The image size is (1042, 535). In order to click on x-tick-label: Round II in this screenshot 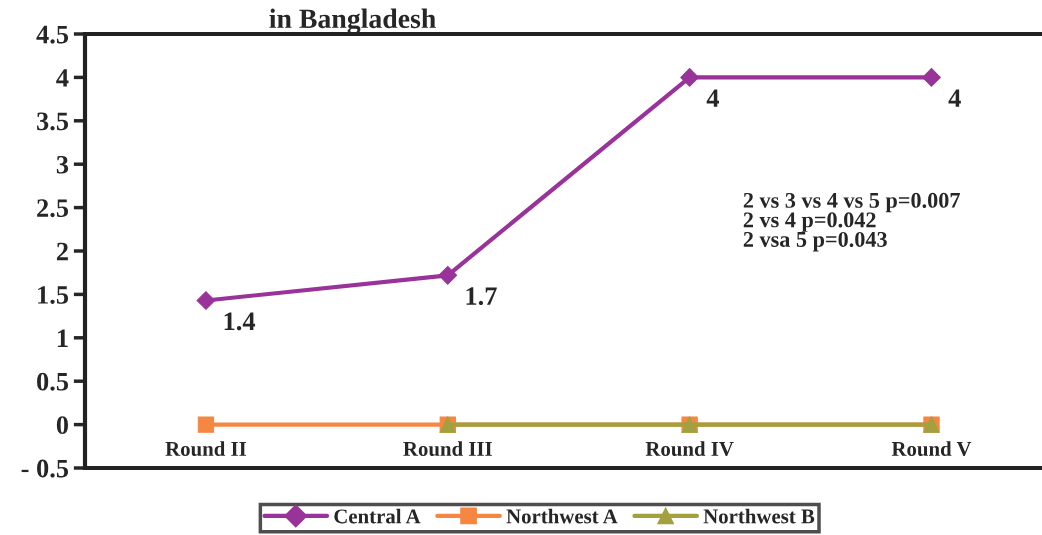, I will do `click(206, 448)`.